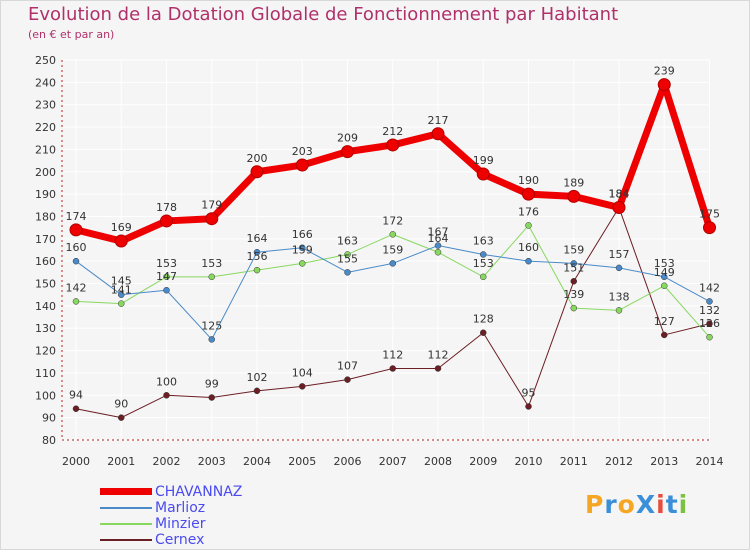 The height and width of the screenshot is (550, 750). Describe the element at coordinates (167, 461) in the screenshot. I see `x-tick-label: 2002` at that location.